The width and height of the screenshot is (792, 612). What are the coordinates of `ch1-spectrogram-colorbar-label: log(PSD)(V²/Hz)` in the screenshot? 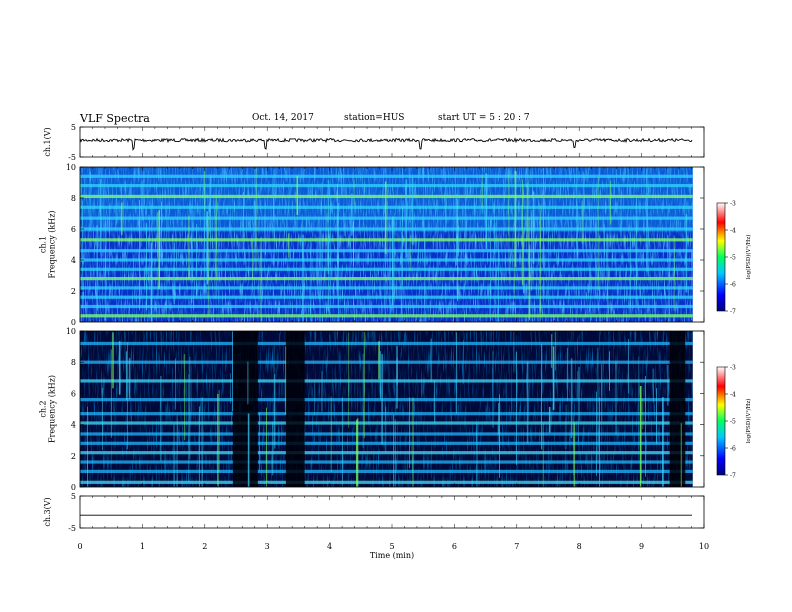 It's located at (748, 257).